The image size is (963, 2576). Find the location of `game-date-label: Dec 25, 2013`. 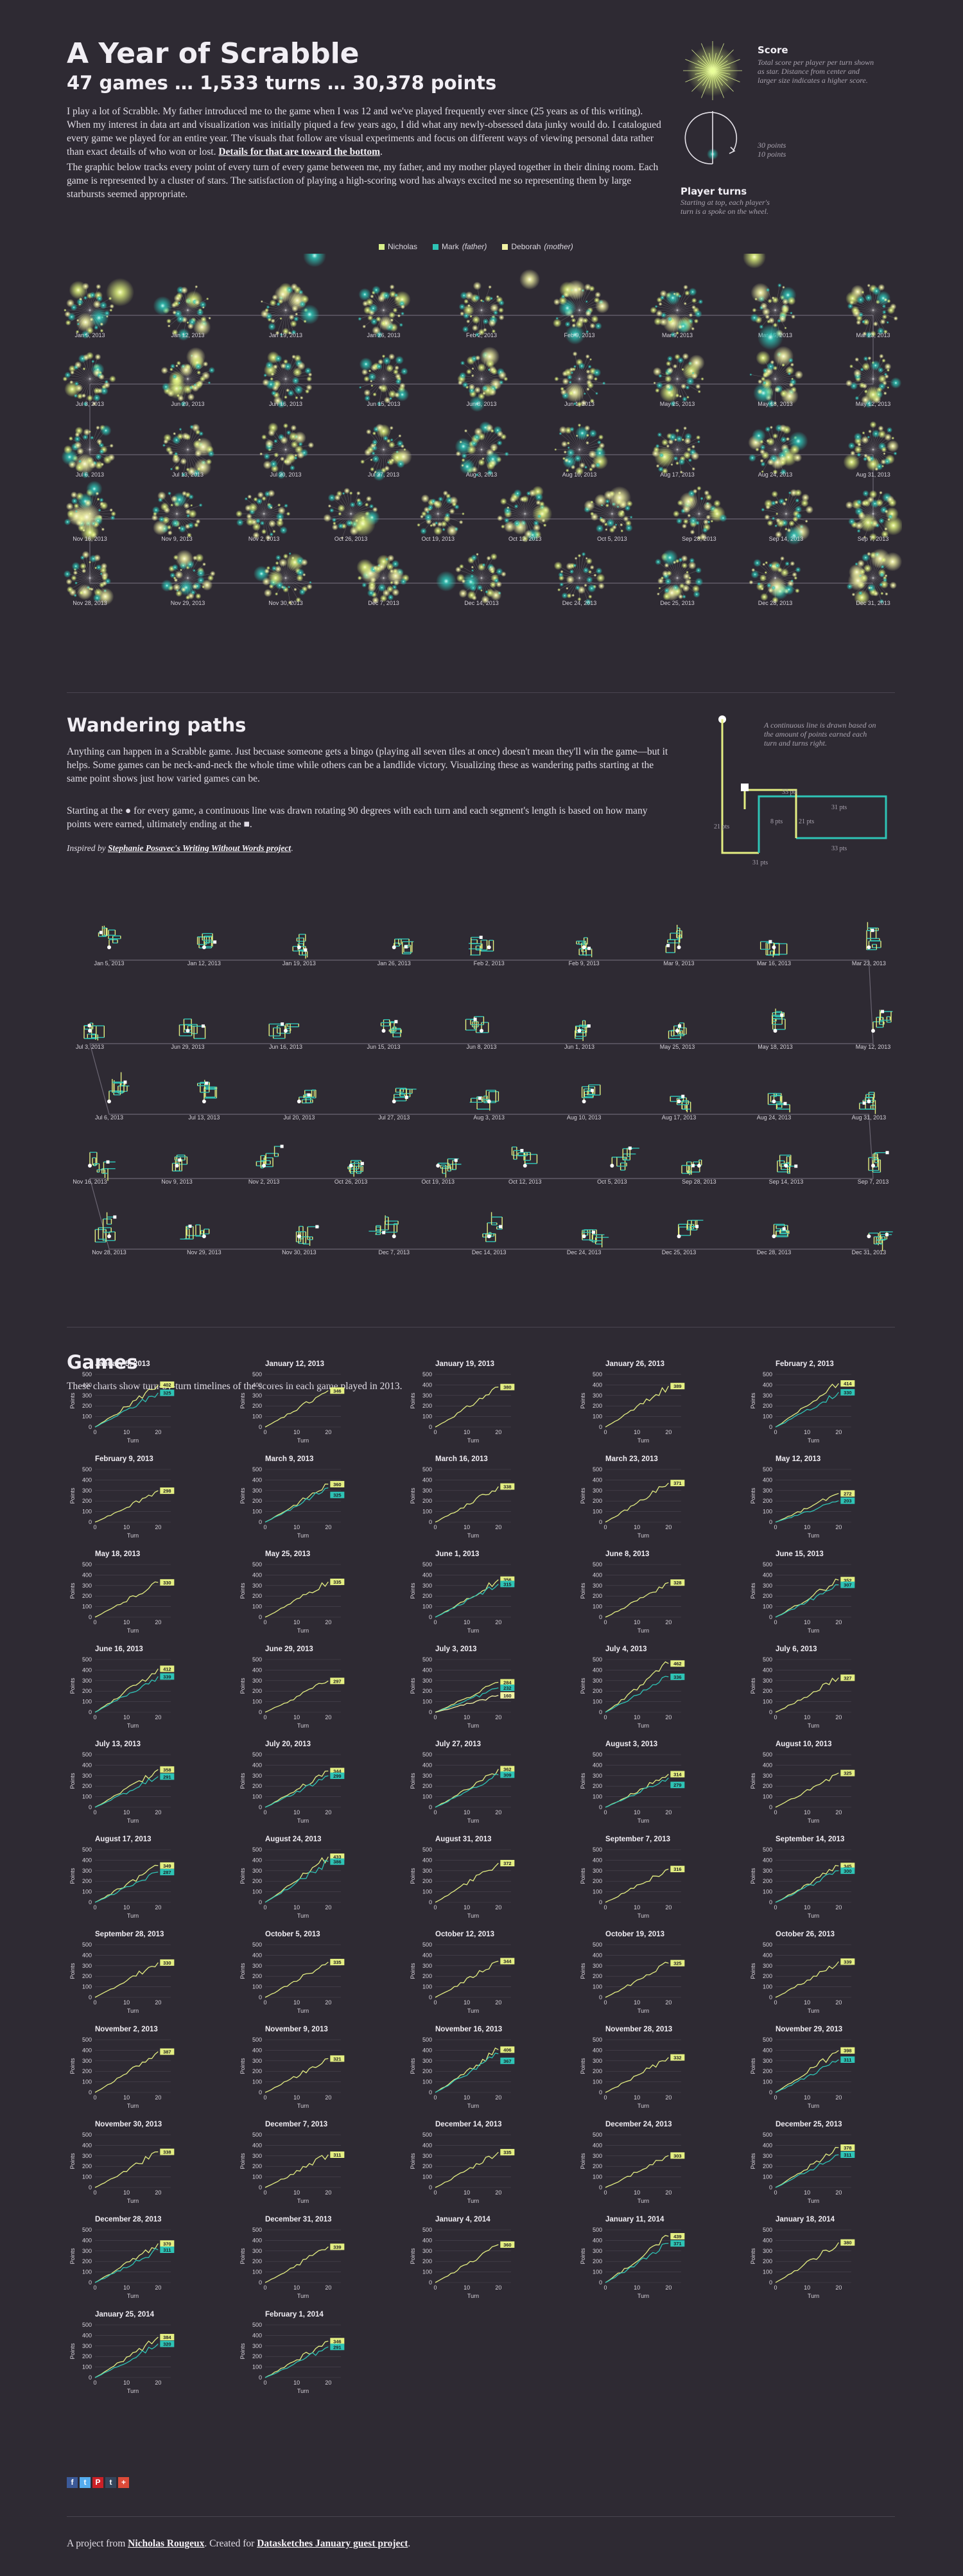

game-date-label: Dec 25, 2013 is located at coordinates (677, 603).